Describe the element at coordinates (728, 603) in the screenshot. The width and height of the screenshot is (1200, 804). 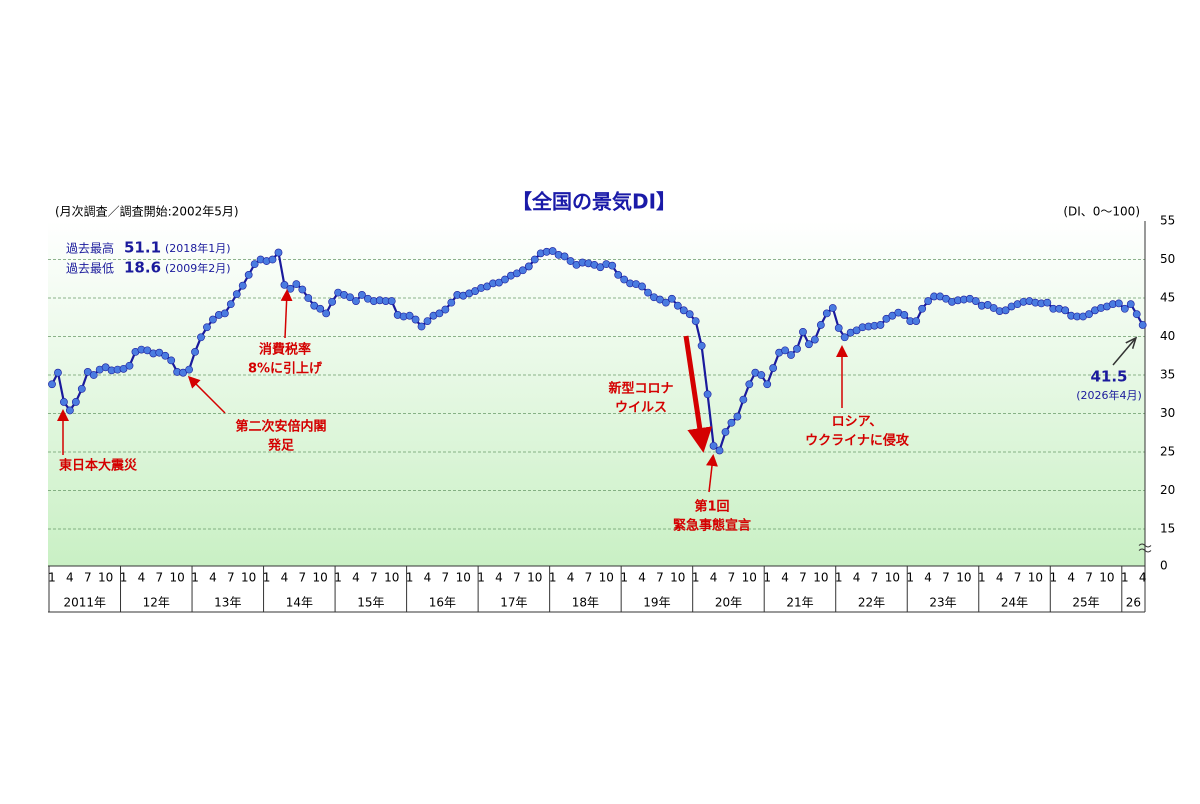
I see `year-label: 20年` at that location.